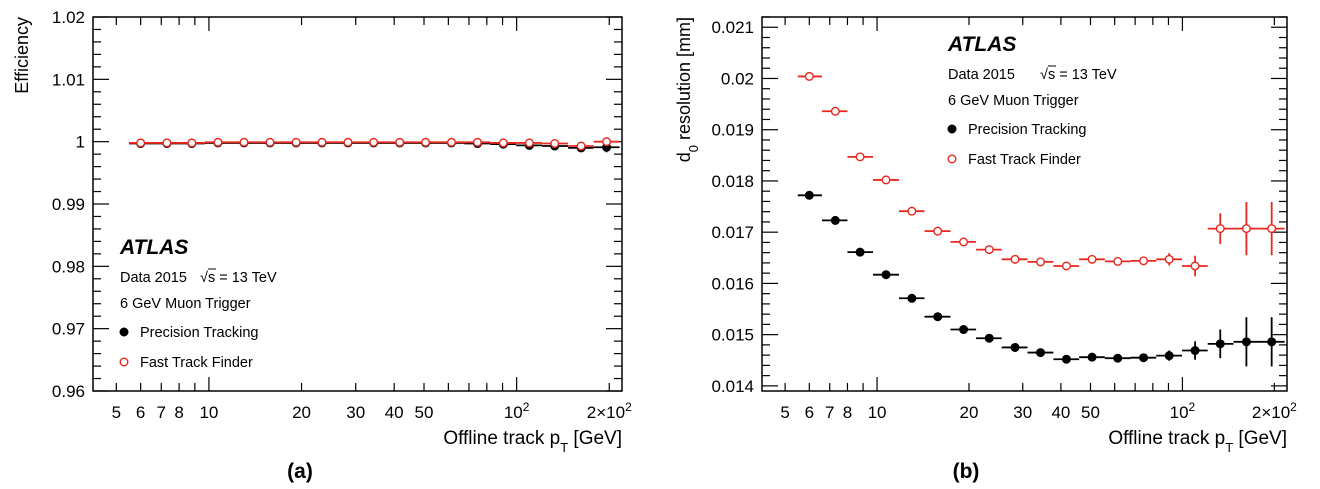 Image resolution: width=1320 pixels, height=489 pixels. Describe the element at coordinates (300, 471) in the screenshot. I see `panel-label-a: (a)` at that location.